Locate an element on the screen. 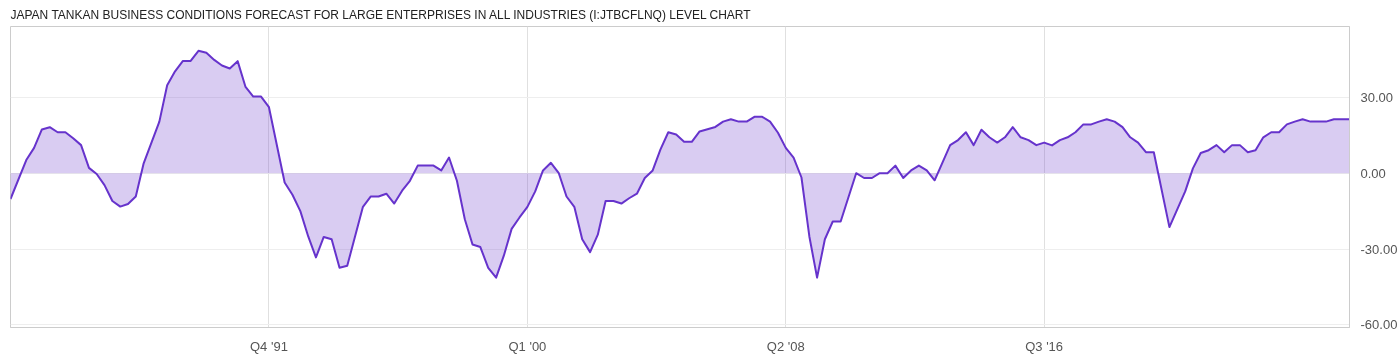 This screenshot has width=1400, height=357. x-tick-label: Q4 '91 is located at coordinates (269, 346).